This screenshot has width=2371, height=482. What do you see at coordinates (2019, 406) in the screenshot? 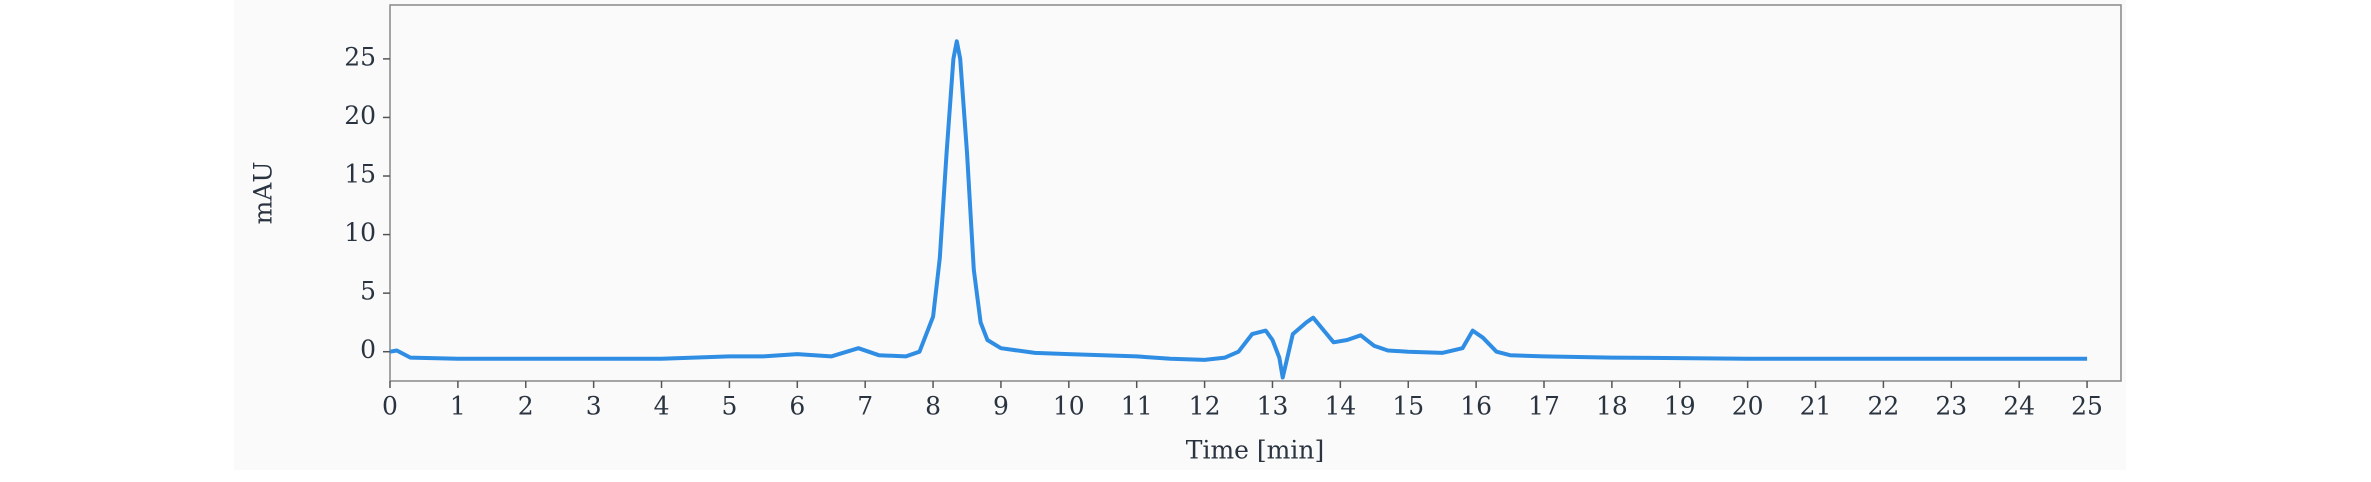
I see `x-tick-label: 24` at bounding box center [2019, 406].